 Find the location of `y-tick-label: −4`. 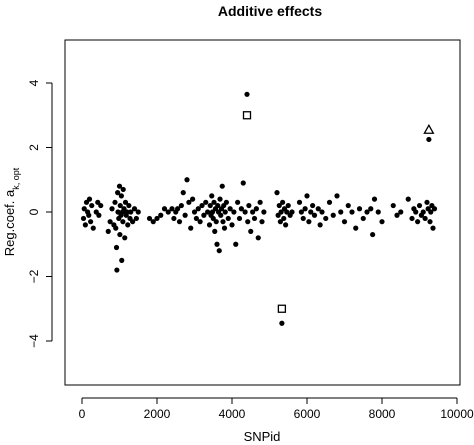

y-tick-label: −4 is located at coordinates (34, 341).